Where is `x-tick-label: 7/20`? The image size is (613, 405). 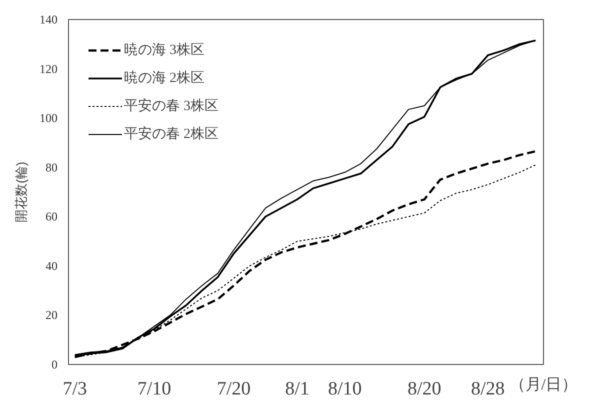
x-tick-label: 7/20 is located at coordinates (233, 389).